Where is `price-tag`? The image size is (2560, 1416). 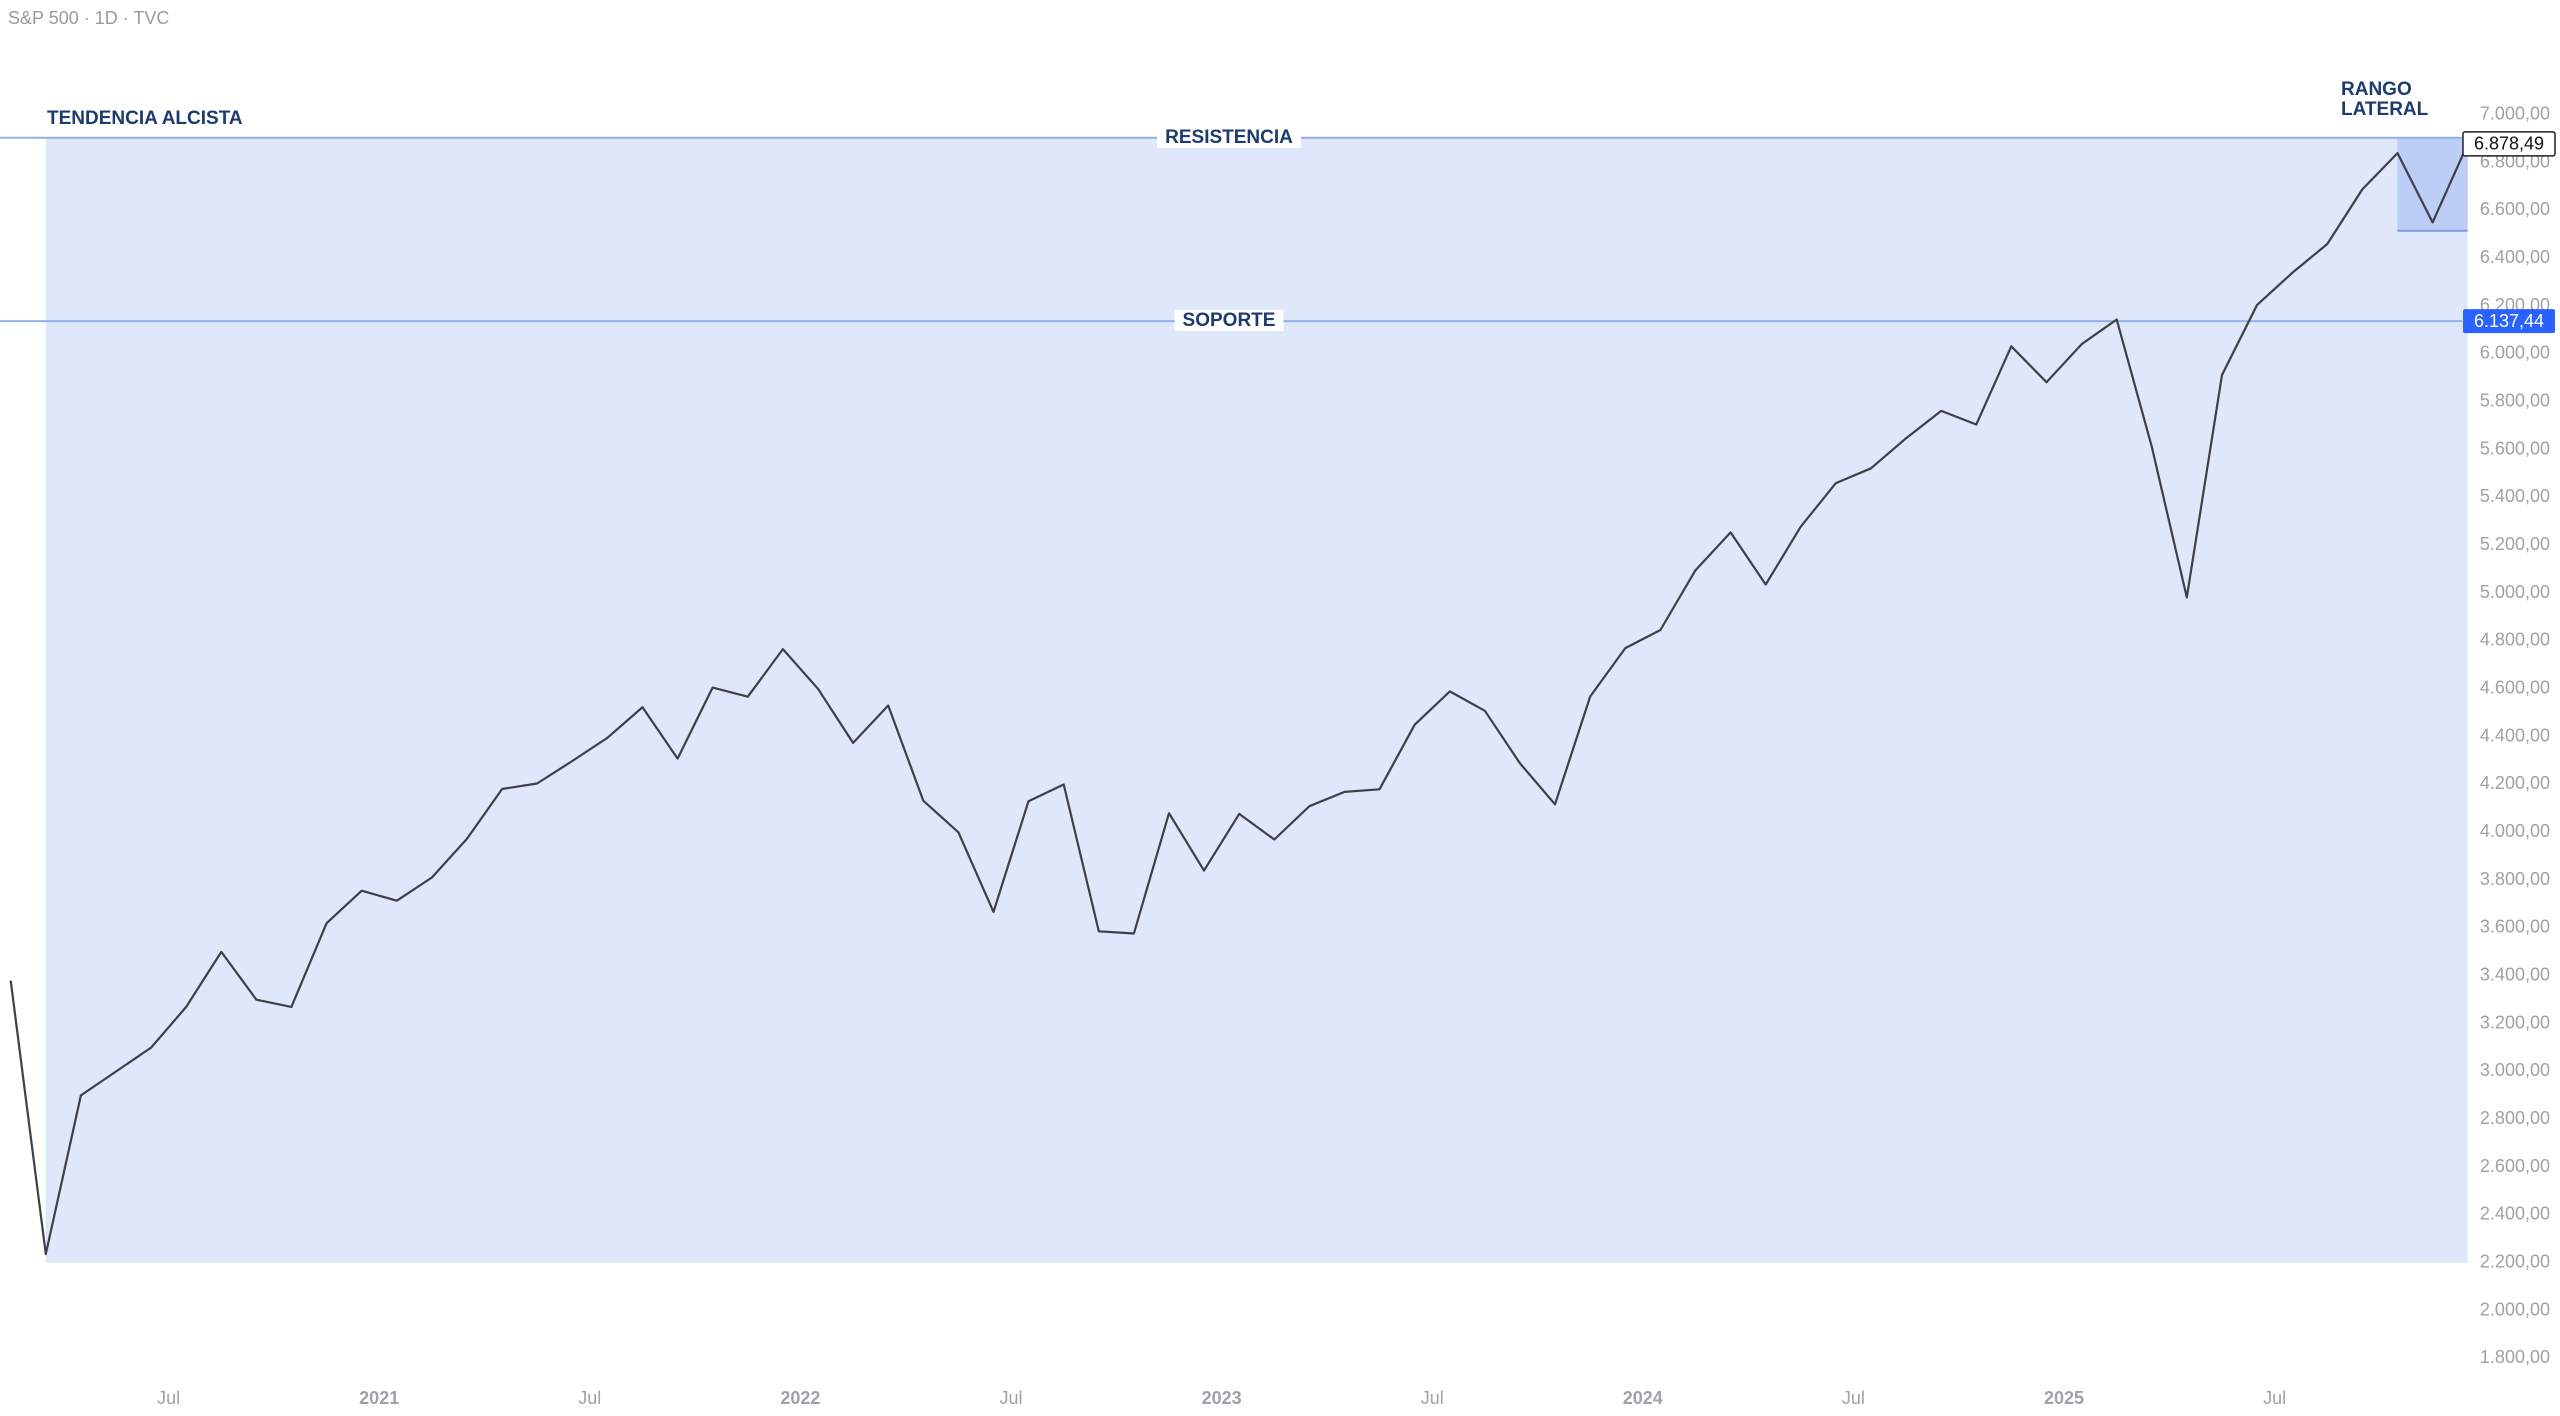
price-tag is located at coordinates (2509, 321).